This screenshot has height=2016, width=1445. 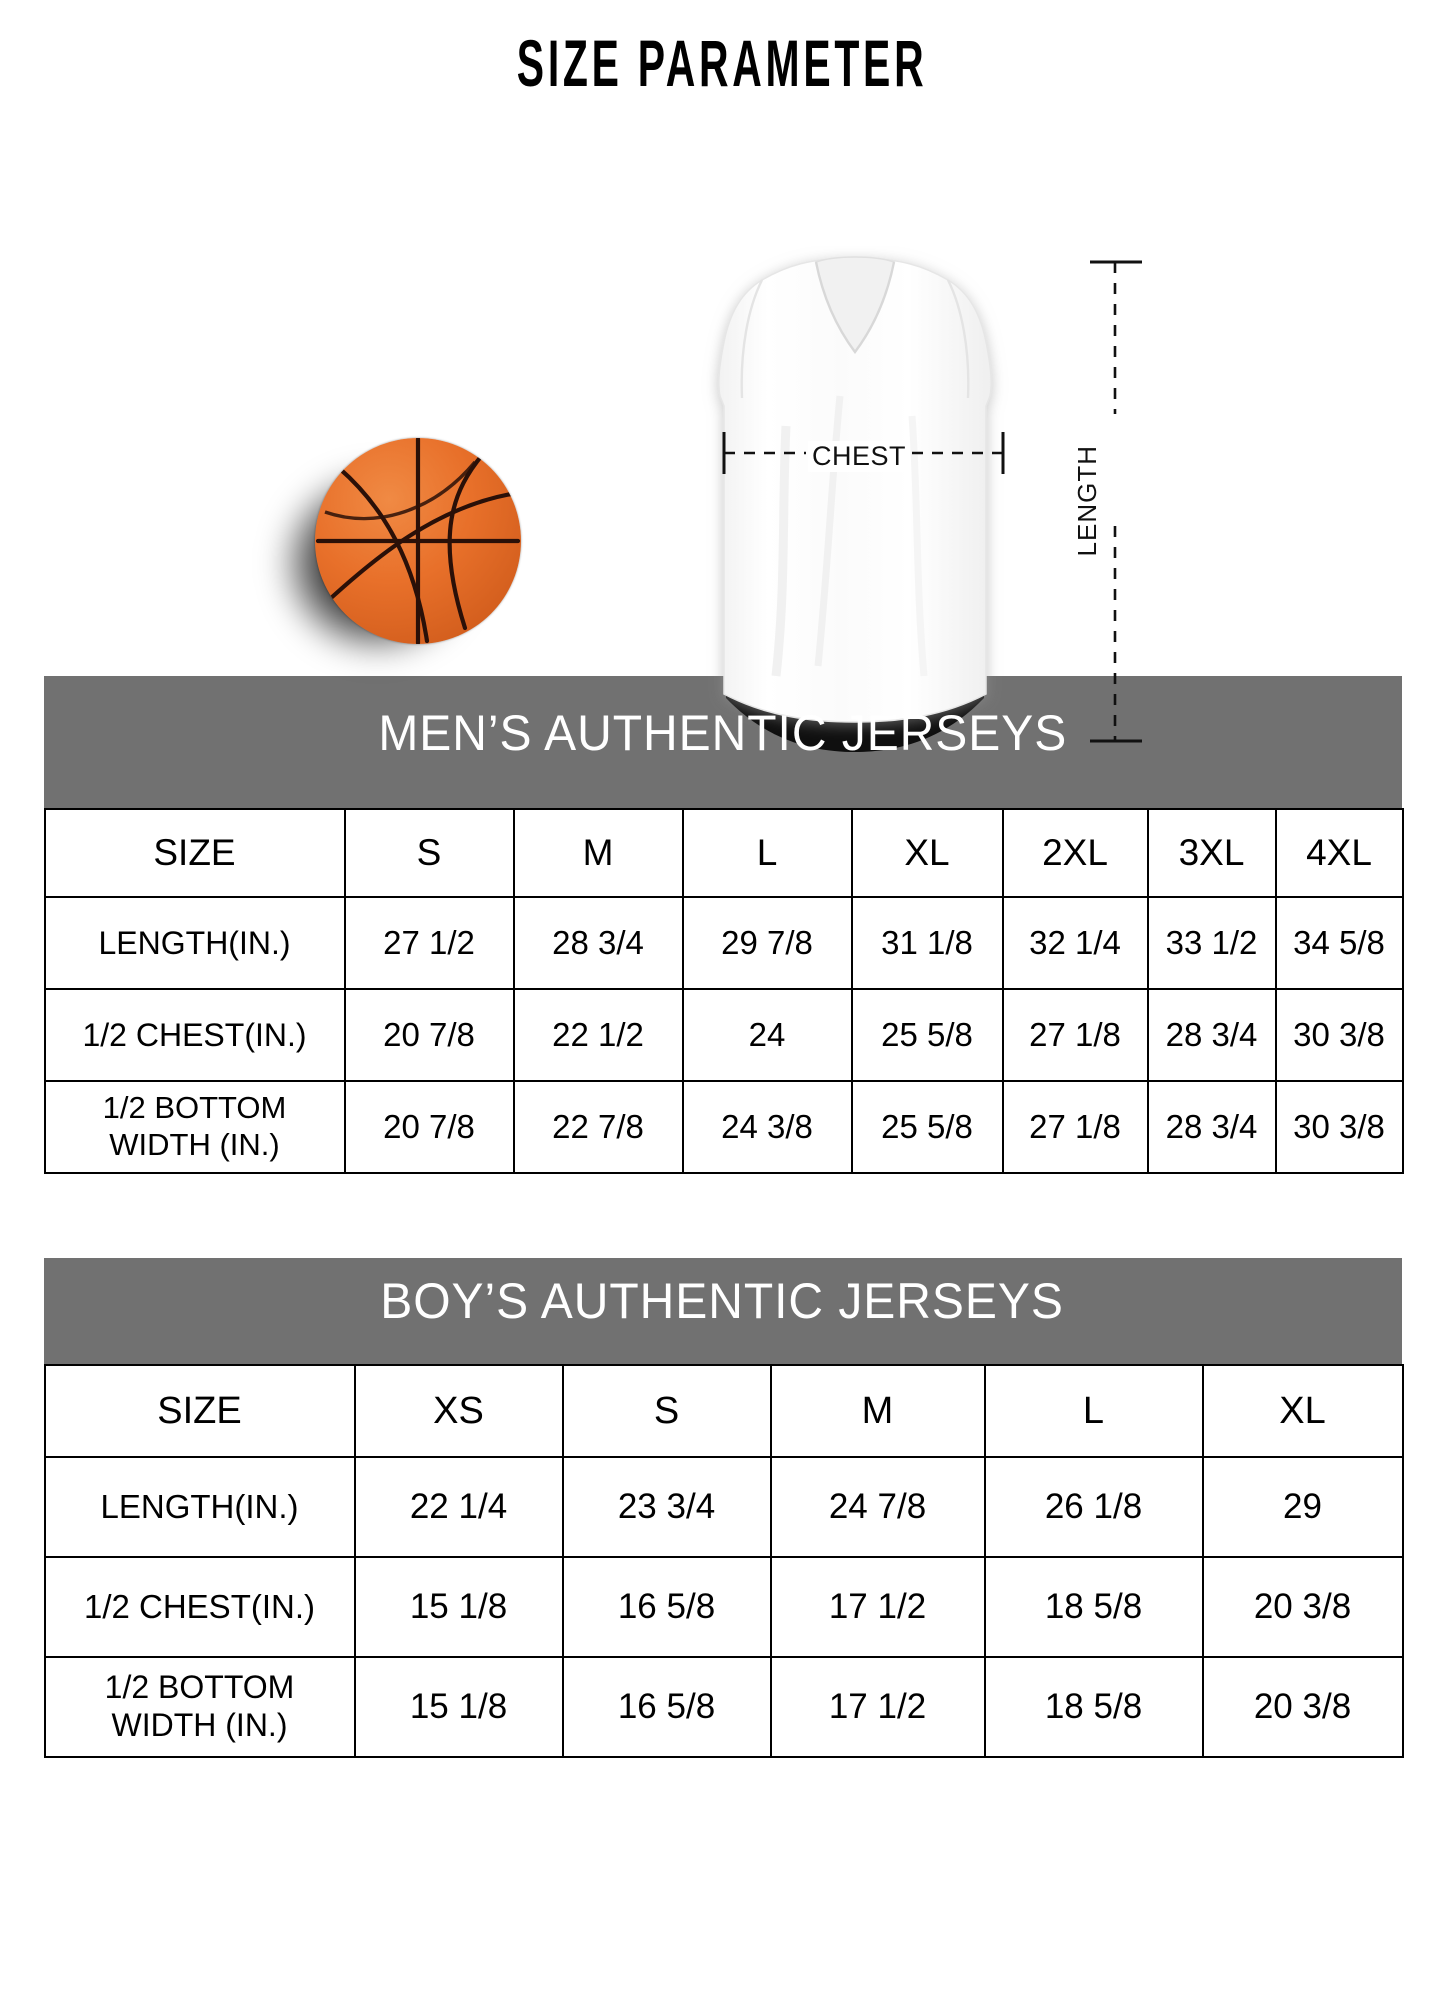 I want to click on cell-chest-3xl: 28 3/4, so click(x=1211, y=1035).